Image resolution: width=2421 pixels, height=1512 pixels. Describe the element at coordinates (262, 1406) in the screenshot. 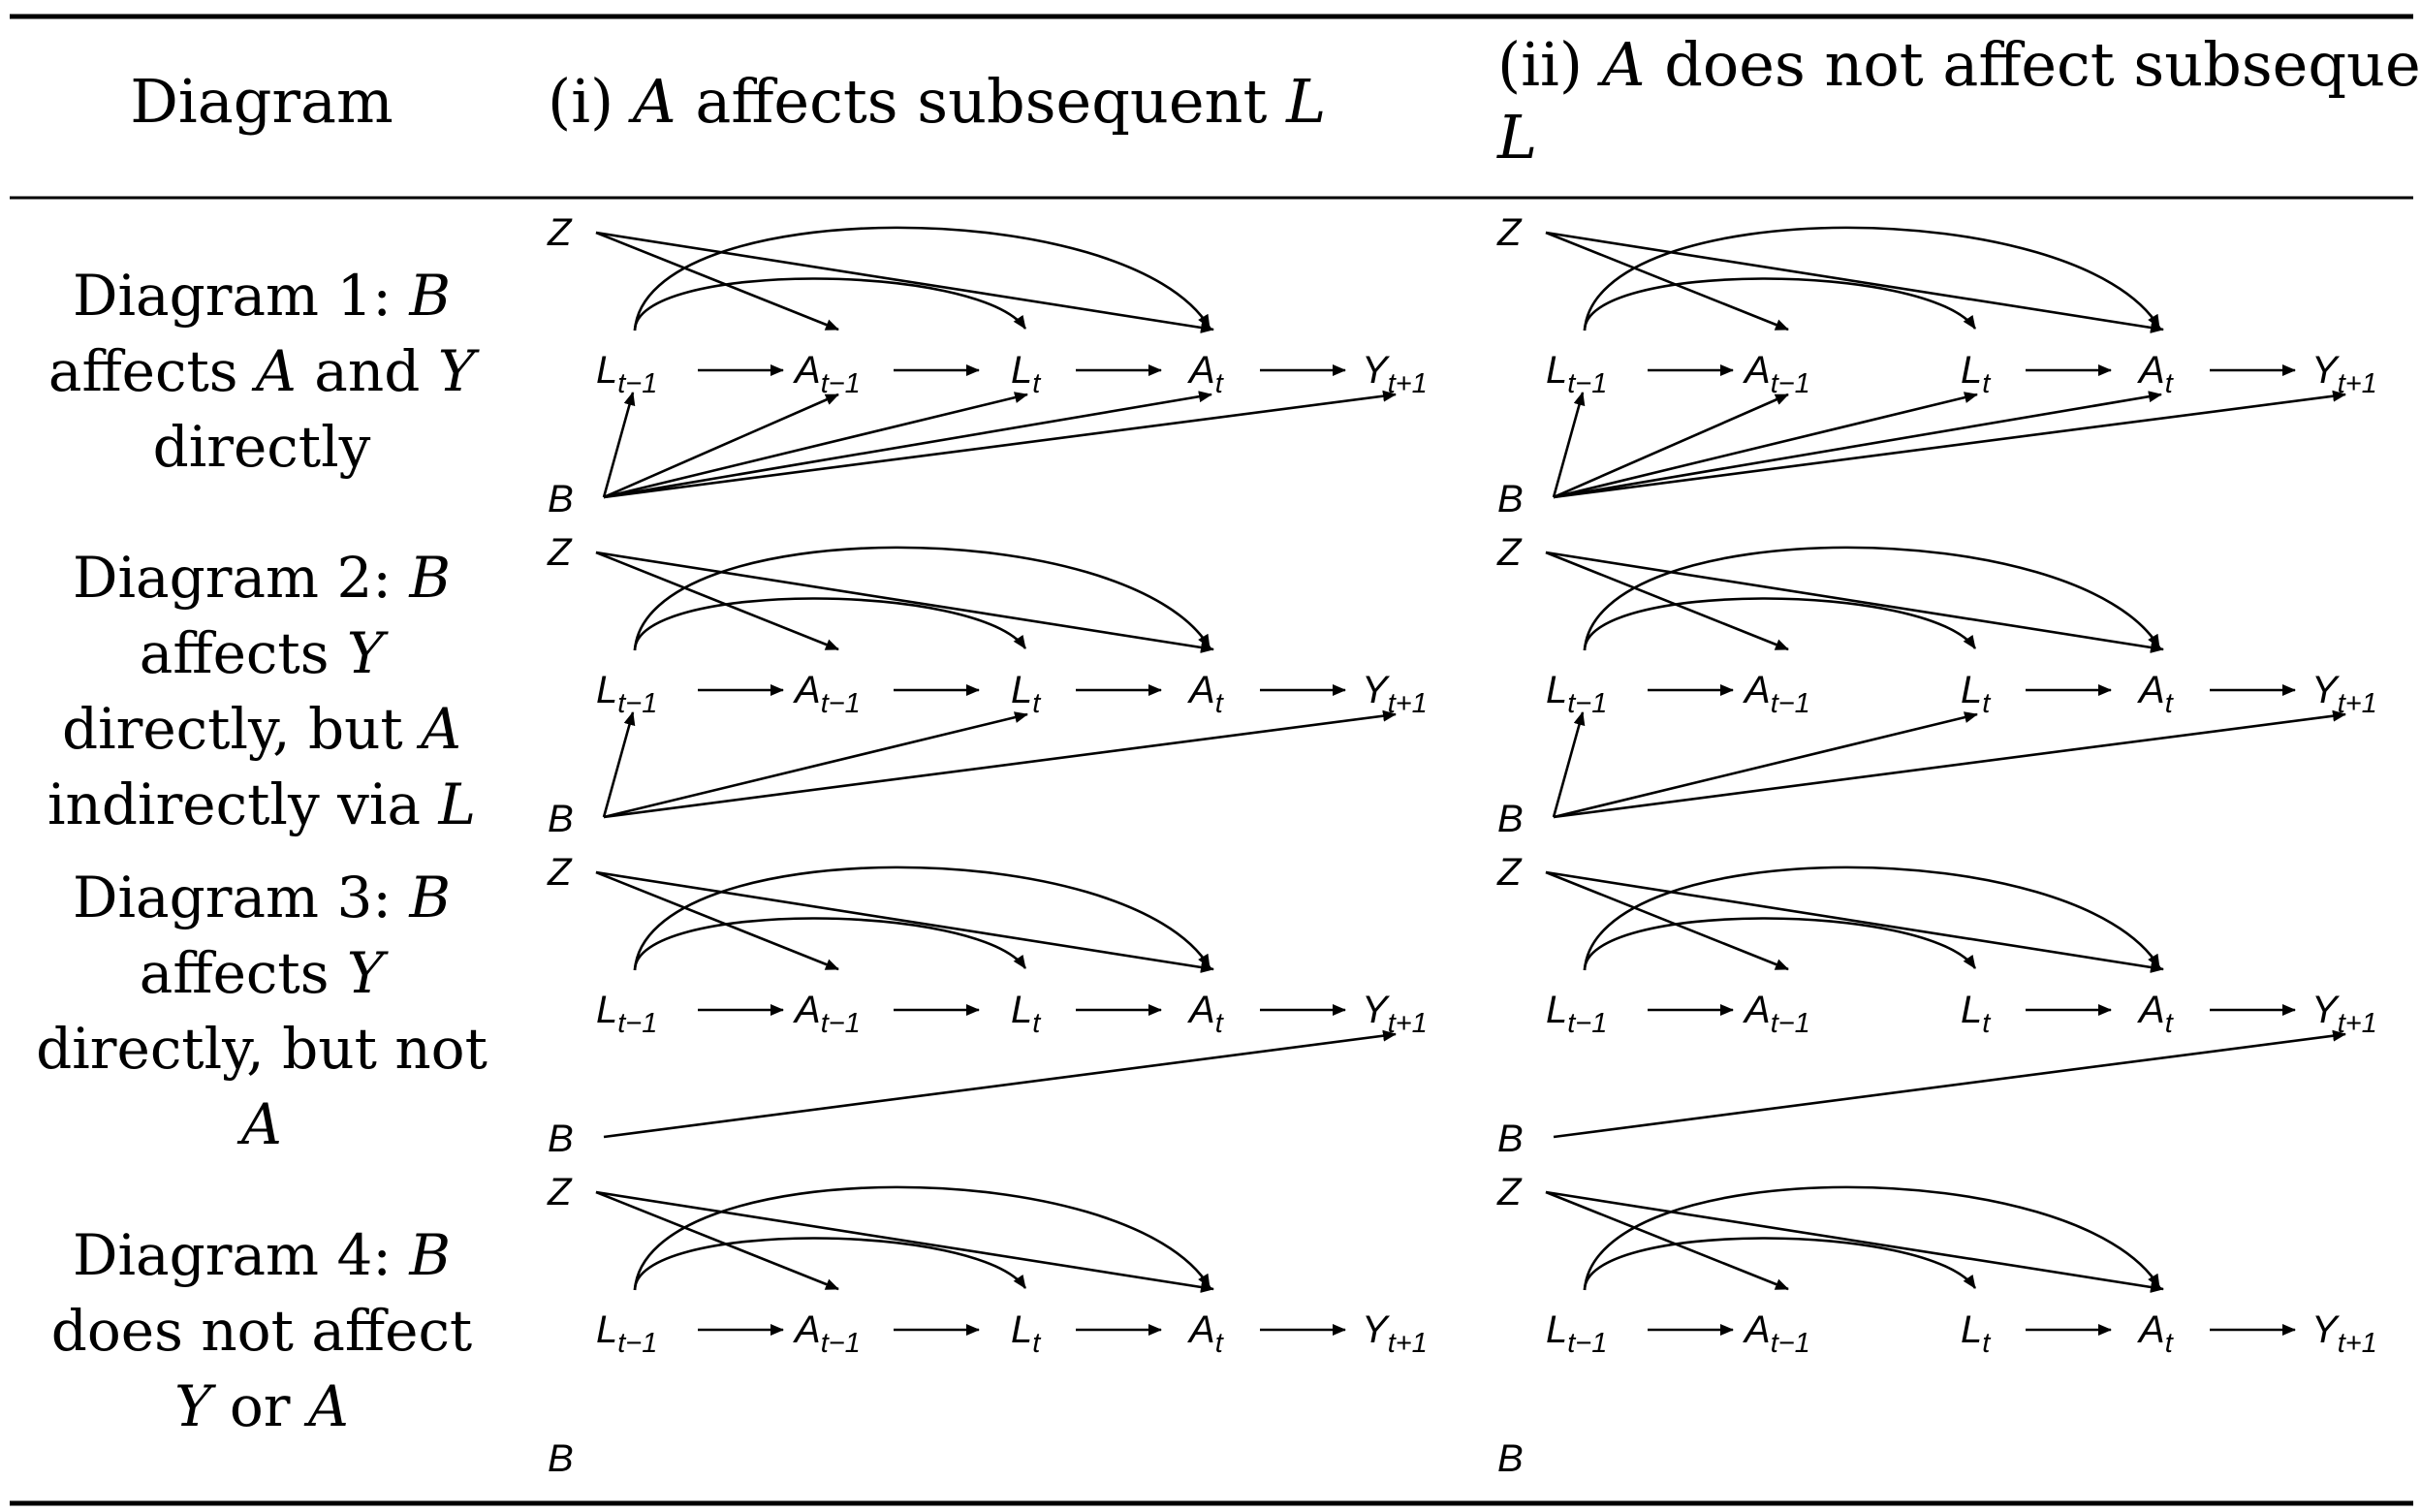

I see `row-label-line: Y or A` at that location.